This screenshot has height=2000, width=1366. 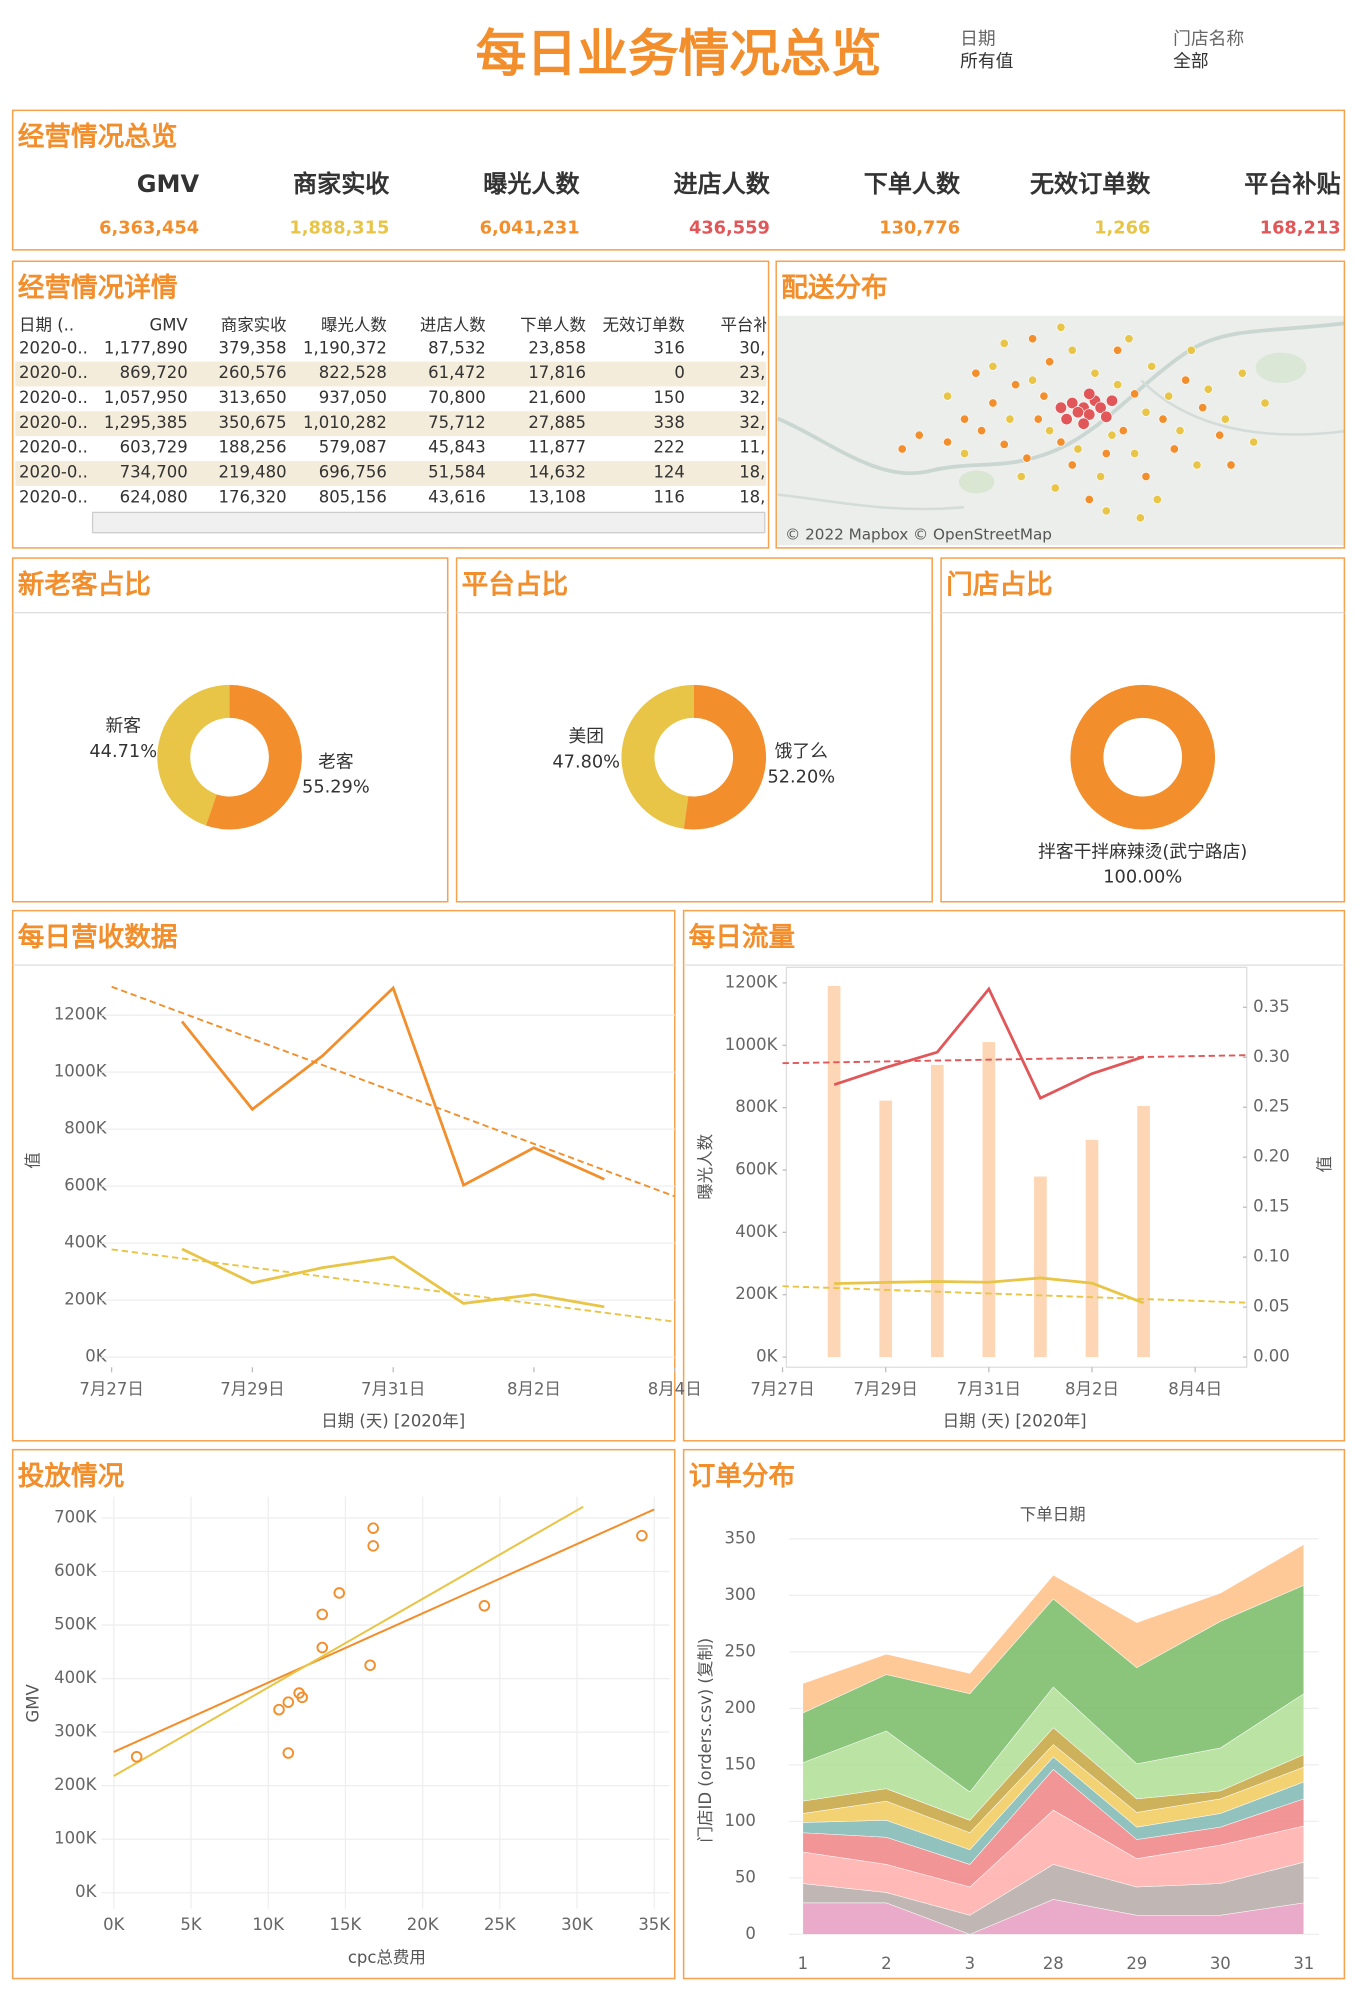 I want to click on cell: 18,67, so click(x=762, y=496).